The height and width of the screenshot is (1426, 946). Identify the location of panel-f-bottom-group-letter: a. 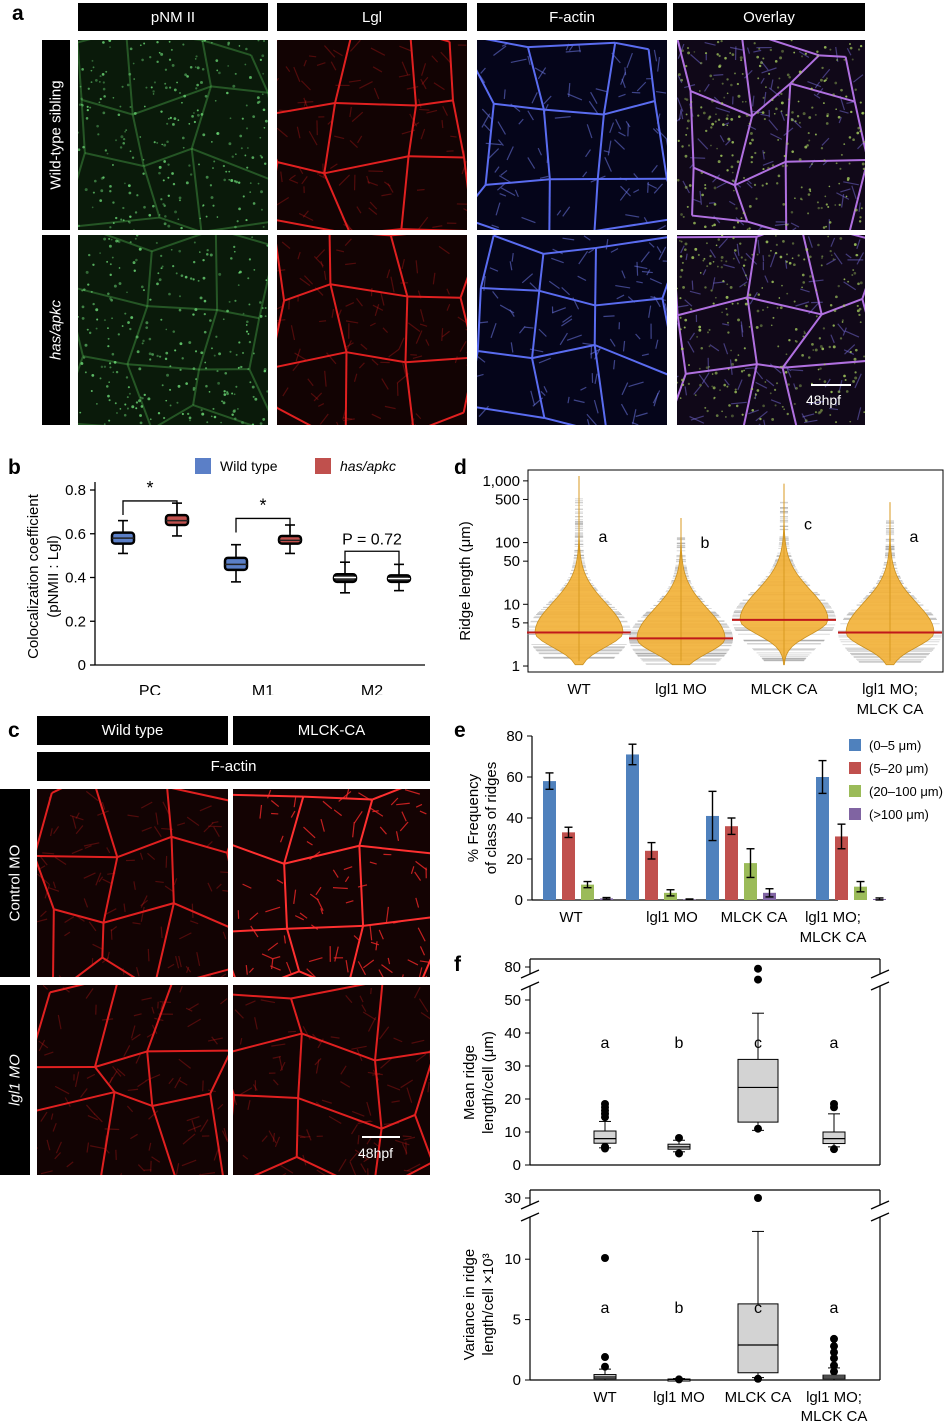
(605, 1308).